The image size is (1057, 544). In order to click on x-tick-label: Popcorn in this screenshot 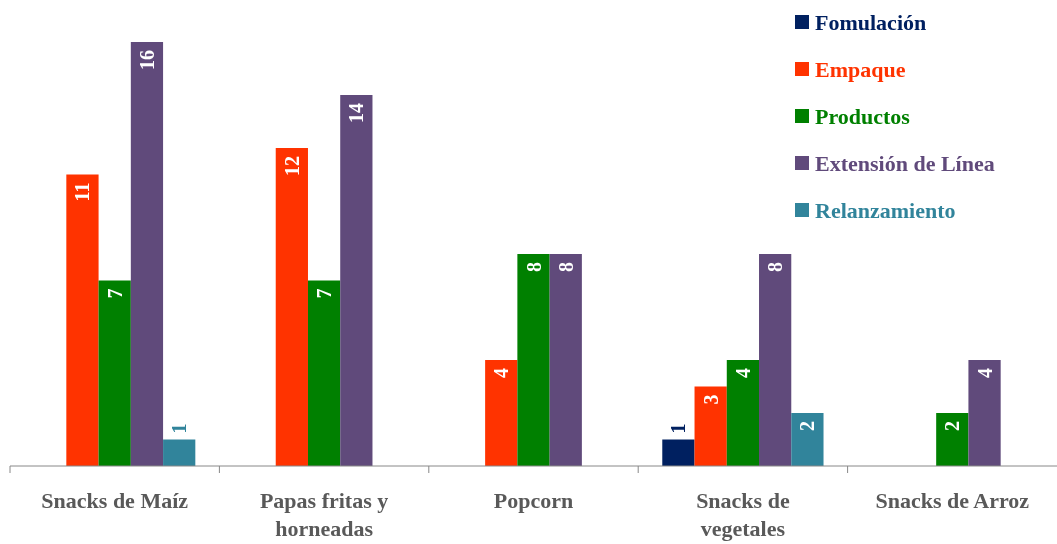, I will do `click(533, 500)`.